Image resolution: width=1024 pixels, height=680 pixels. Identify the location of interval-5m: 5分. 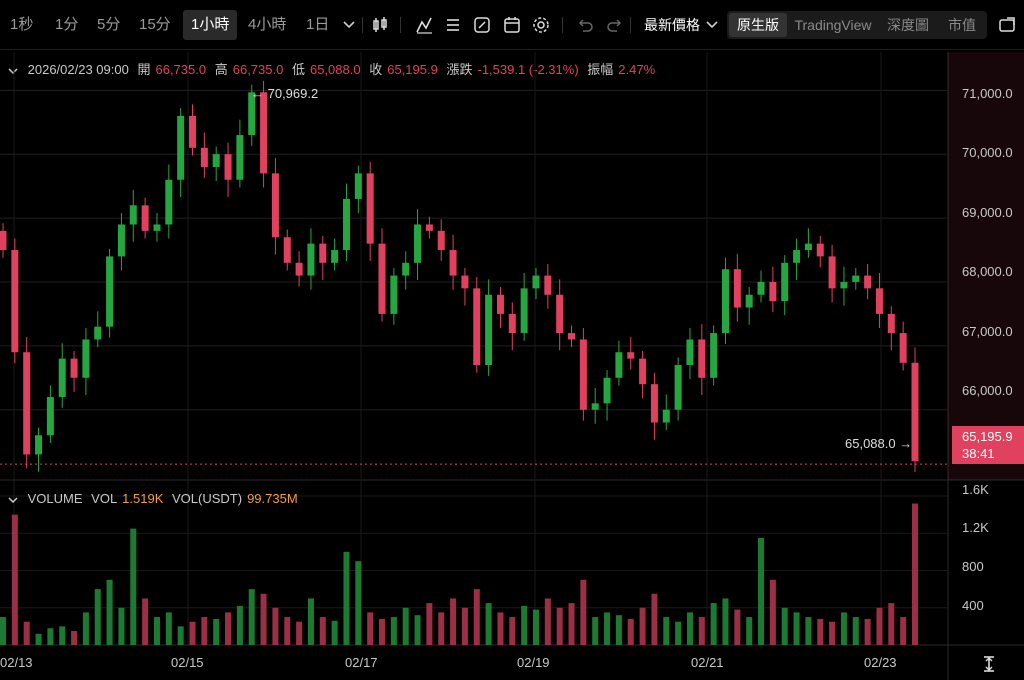
(109, 24).